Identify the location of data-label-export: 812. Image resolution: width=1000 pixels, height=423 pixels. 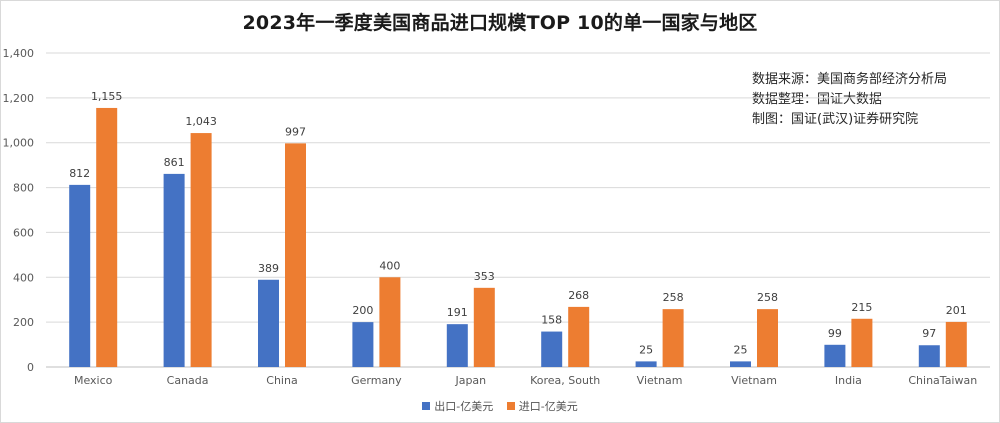
(79, 173).